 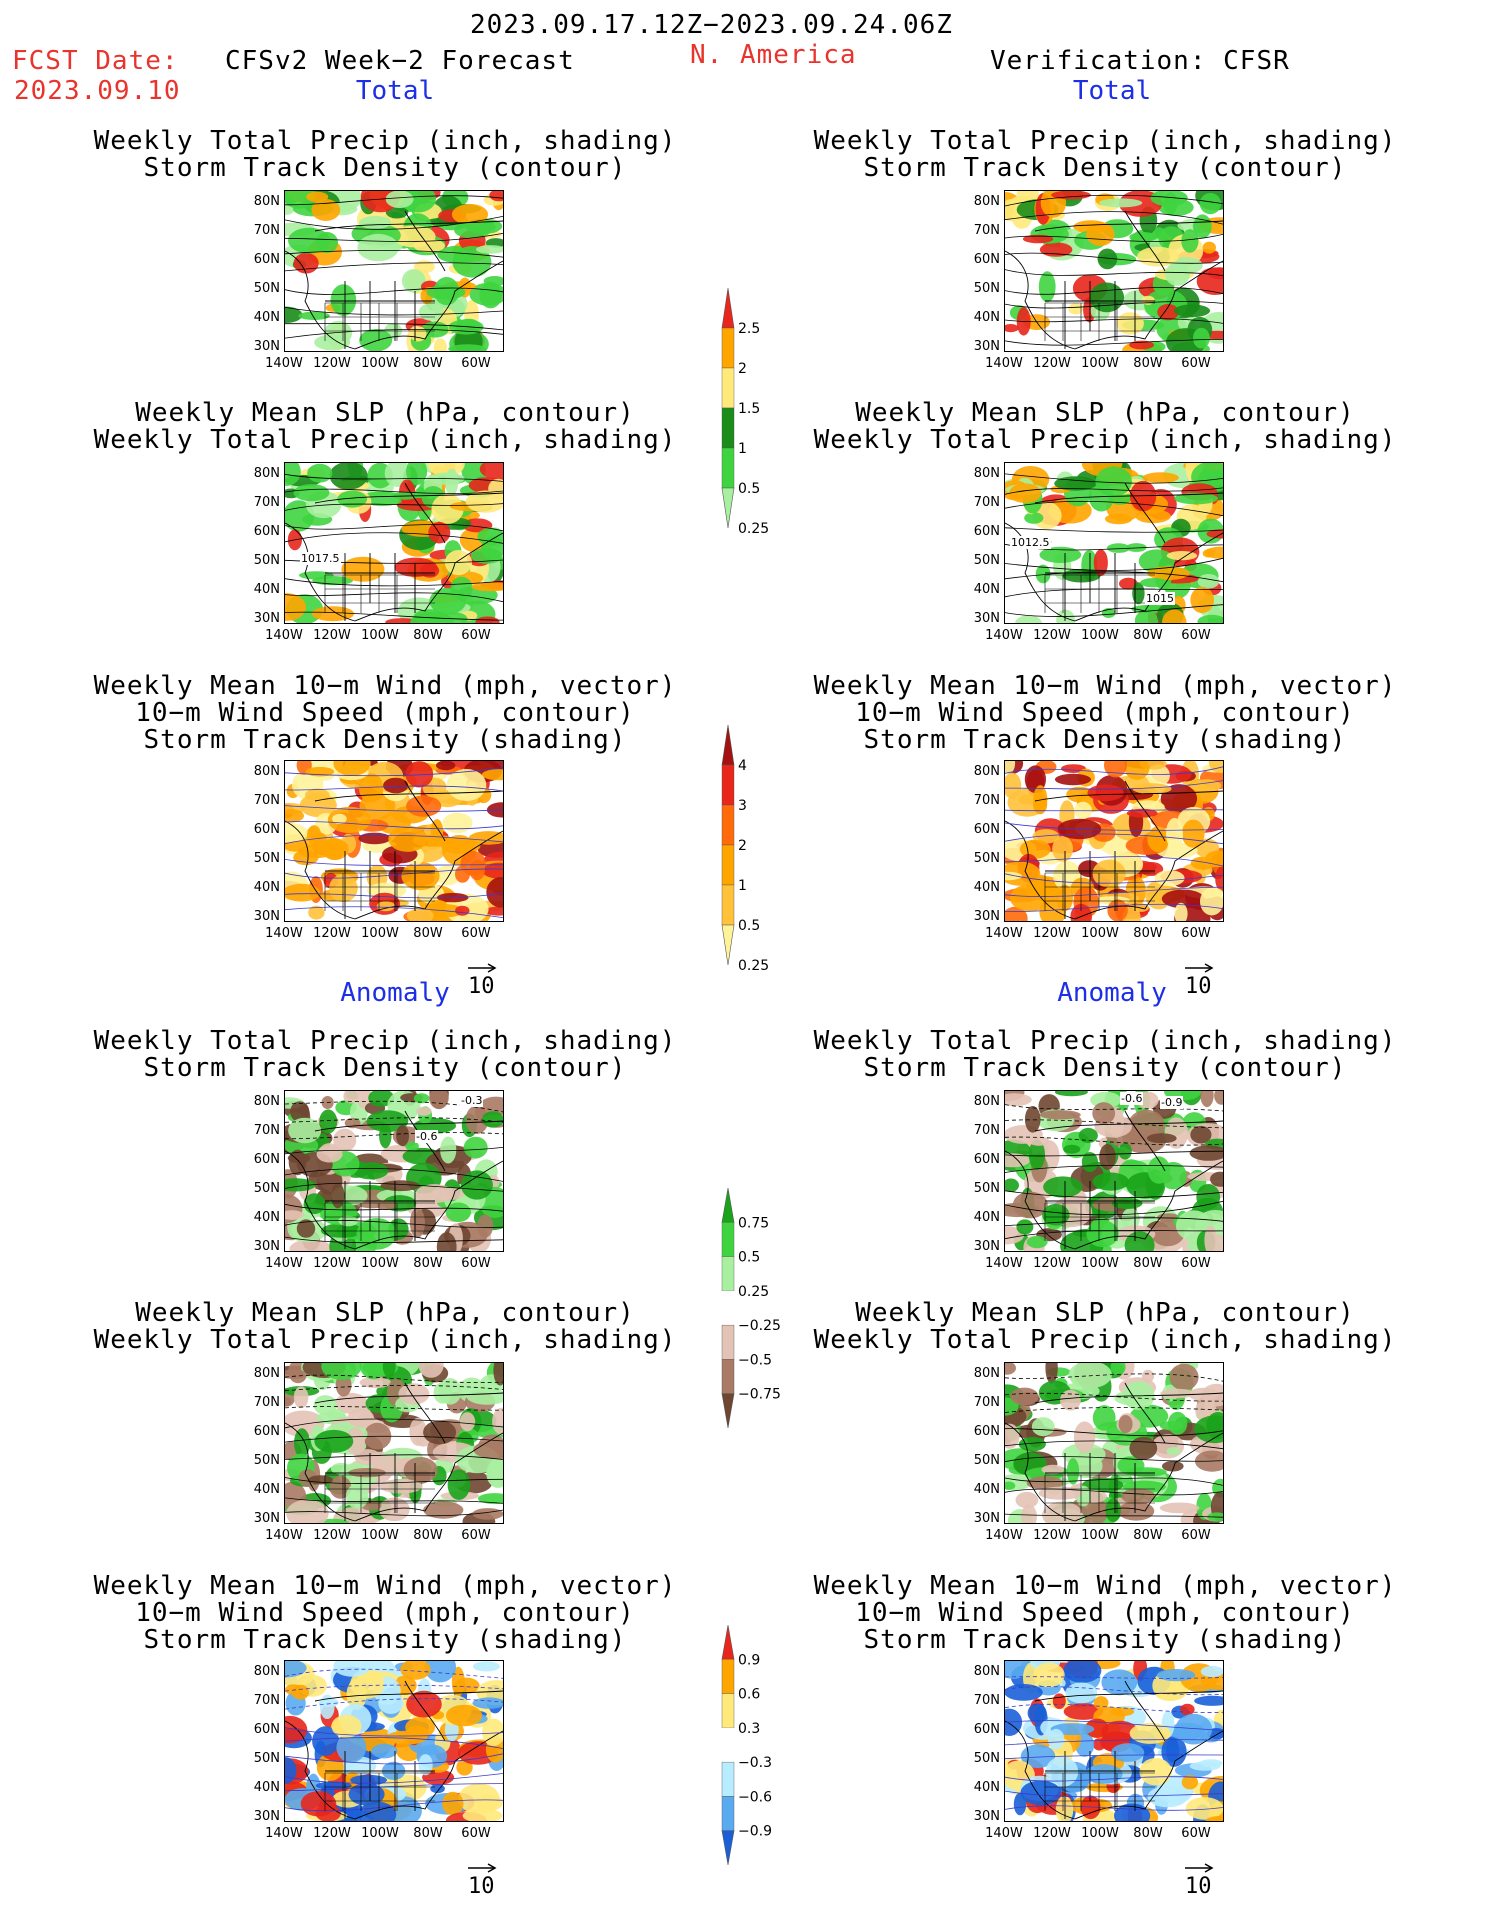 I want to click on colorbar-precip-total: 2.5 2 1.5 1 0.5 0.25, so click(x=783, y=415).